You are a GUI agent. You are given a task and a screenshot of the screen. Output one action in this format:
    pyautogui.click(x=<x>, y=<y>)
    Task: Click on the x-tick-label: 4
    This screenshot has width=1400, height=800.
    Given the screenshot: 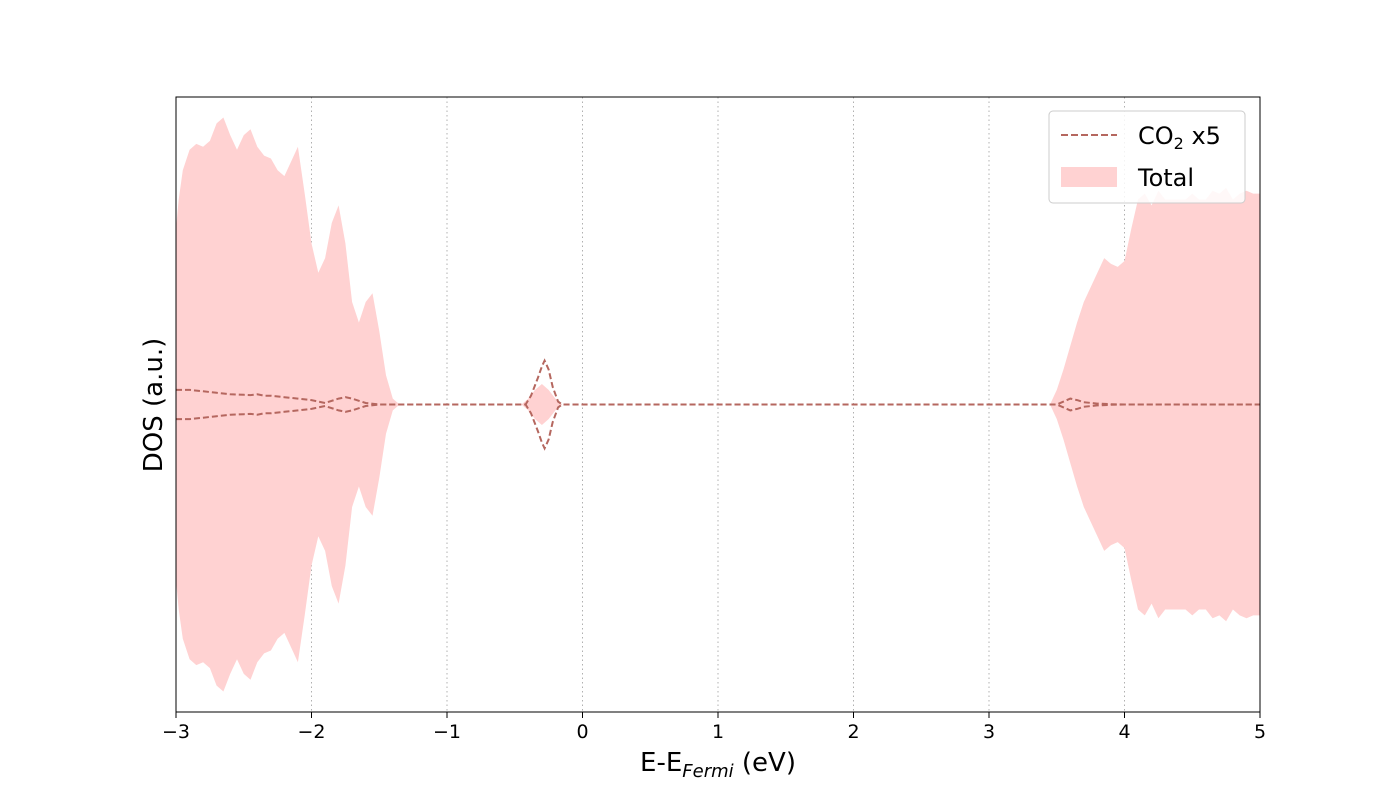 What is the action you would take?
    pyautogui.click(x=1124, y=732)
    